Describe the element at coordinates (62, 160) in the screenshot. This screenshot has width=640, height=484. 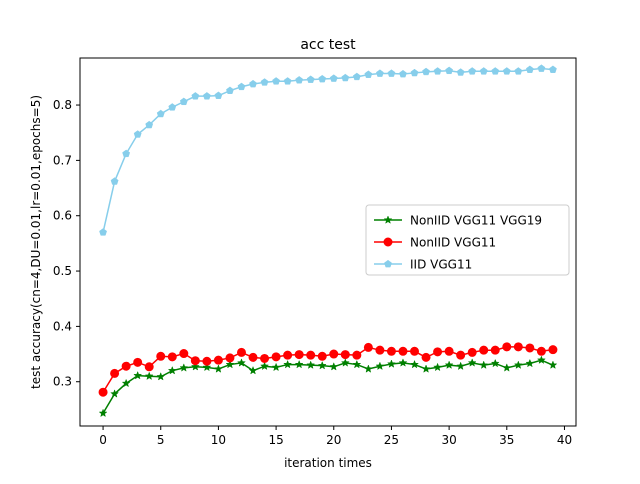
I see `y-tick-label: 0.7` at that location.